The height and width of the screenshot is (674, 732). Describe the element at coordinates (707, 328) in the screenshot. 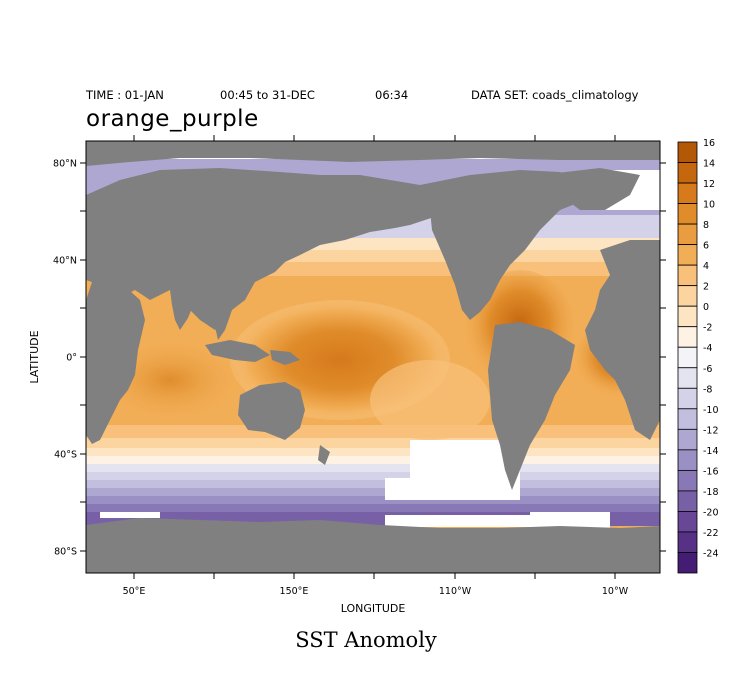

I see `colorbar-label: -2` at that location.